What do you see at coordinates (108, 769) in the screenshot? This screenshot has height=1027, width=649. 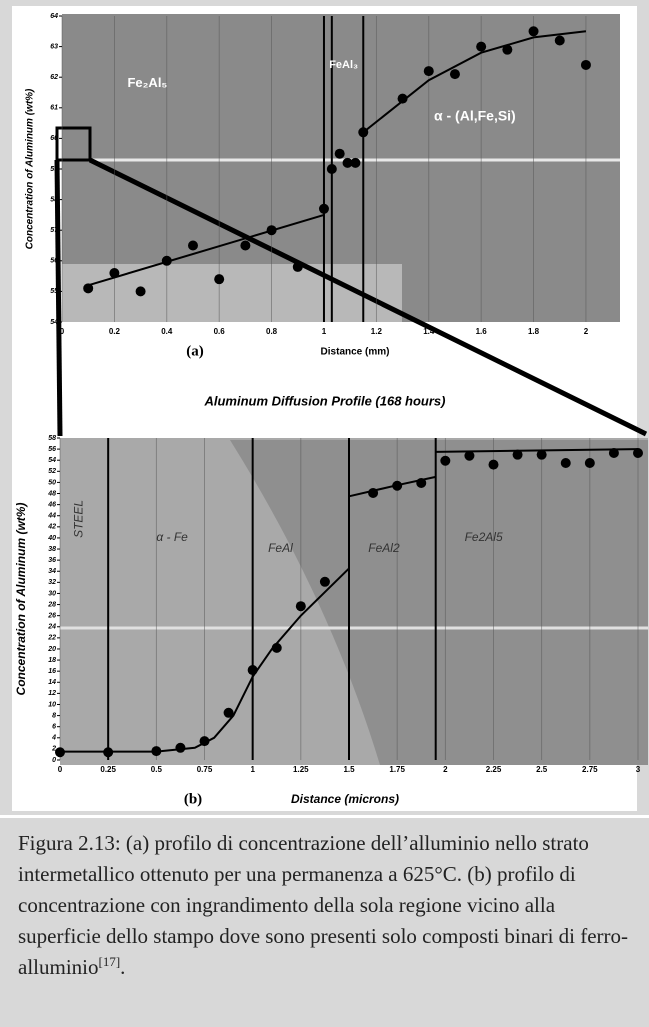 I see `x-tick-label: 0.25` at bounding box center [108, 769].